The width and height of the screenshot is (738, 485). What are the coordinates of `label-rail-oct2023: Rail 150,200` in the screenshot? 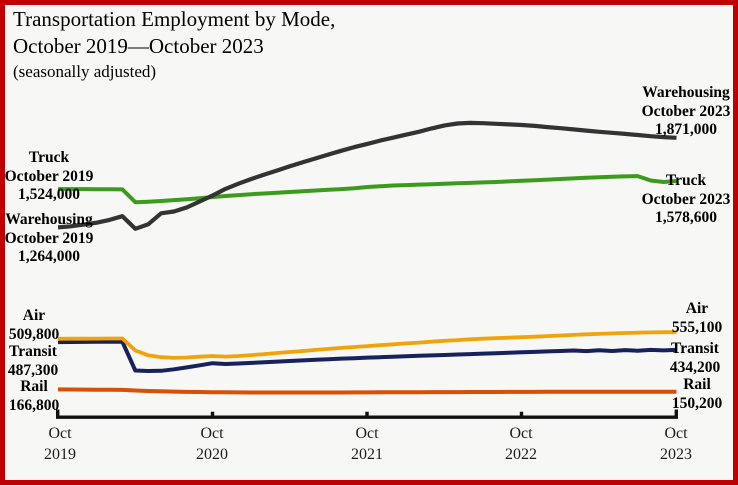 It's located at (697, 394).